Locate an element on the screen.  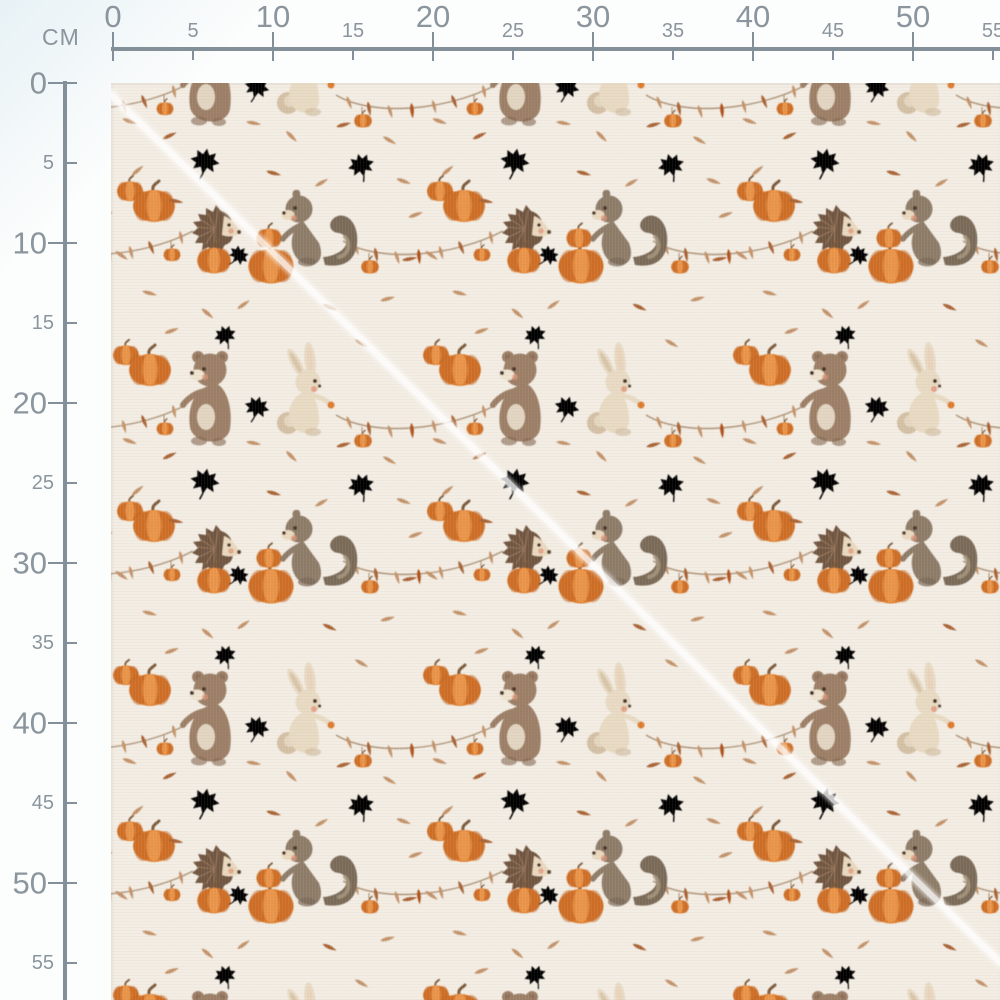
ruler-left-number-15: 15 is located at coordinates (42, 323).